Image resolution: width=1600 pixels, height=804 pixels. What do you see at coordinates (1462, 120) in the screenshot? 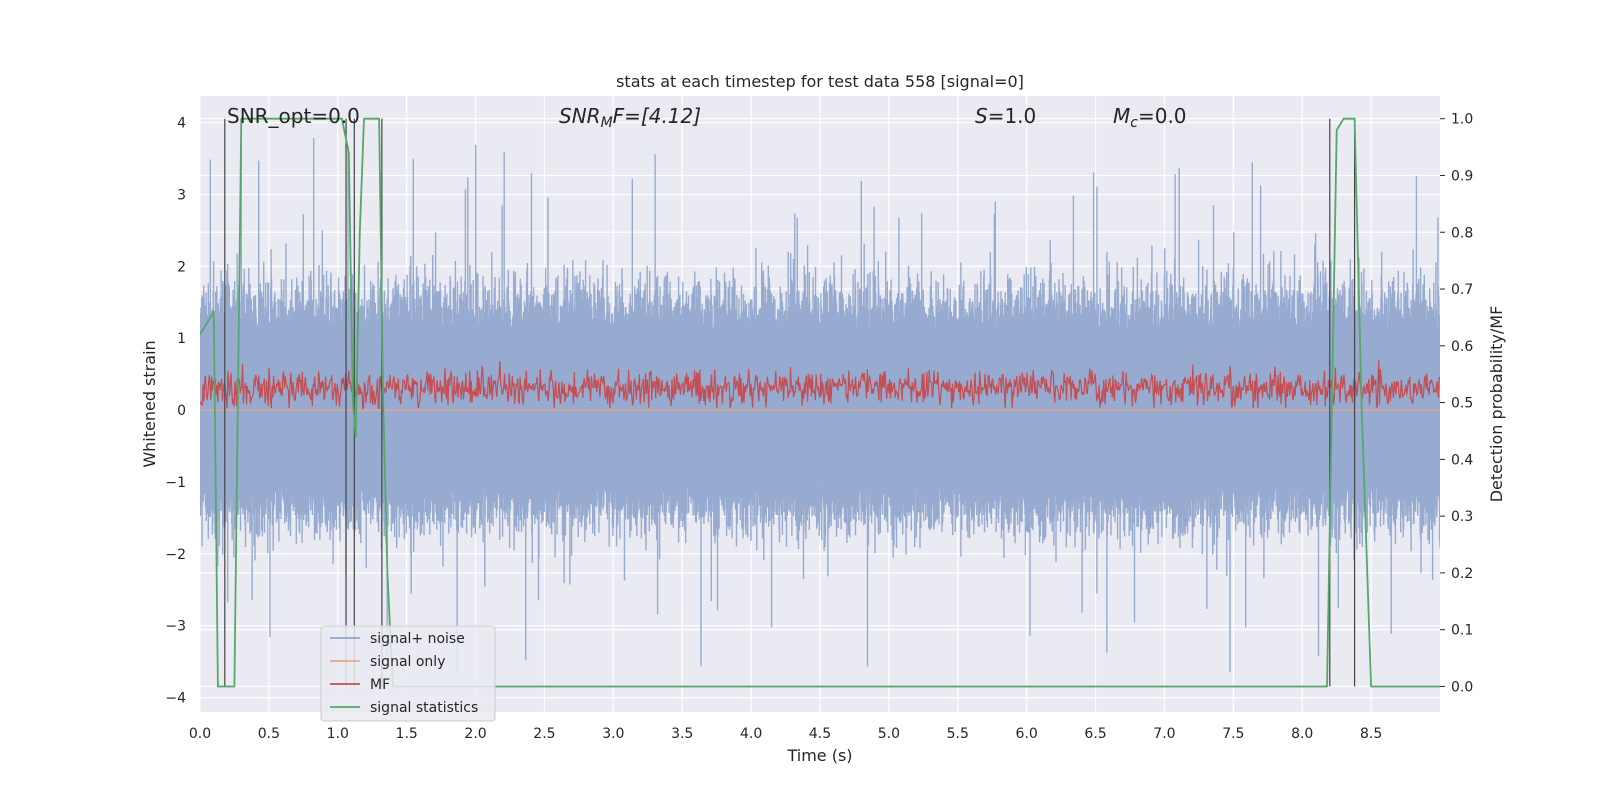
I see `y-right-tick-label: 1.0` at bounding box center [1462, 120].